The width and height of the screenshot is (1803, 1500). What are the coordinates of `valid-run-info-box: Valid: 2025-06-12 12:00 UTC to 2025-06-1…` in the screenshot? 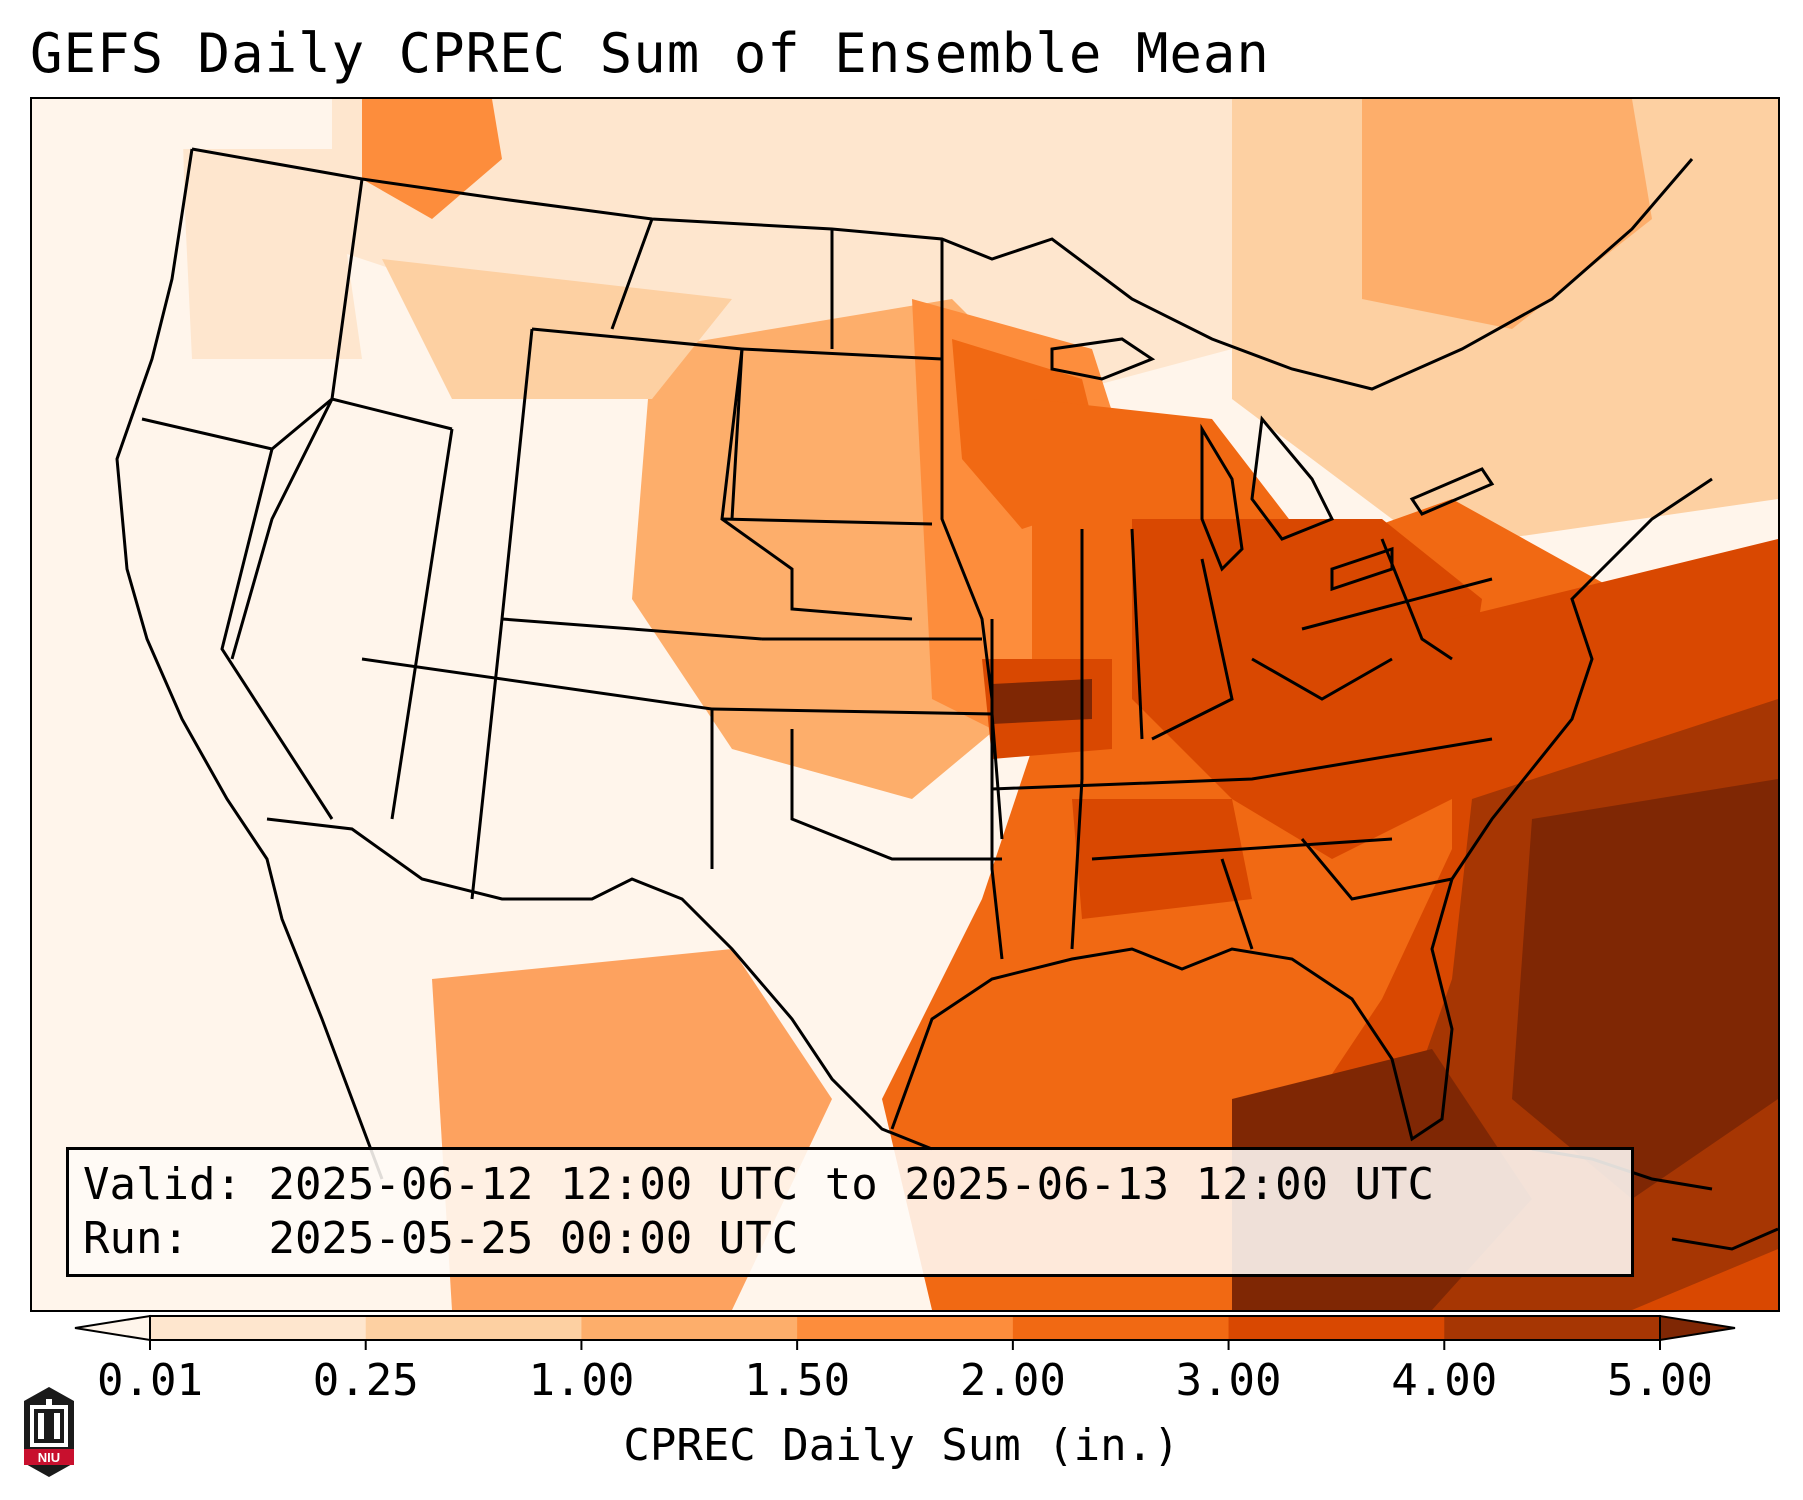 It's located at (850, 1212).